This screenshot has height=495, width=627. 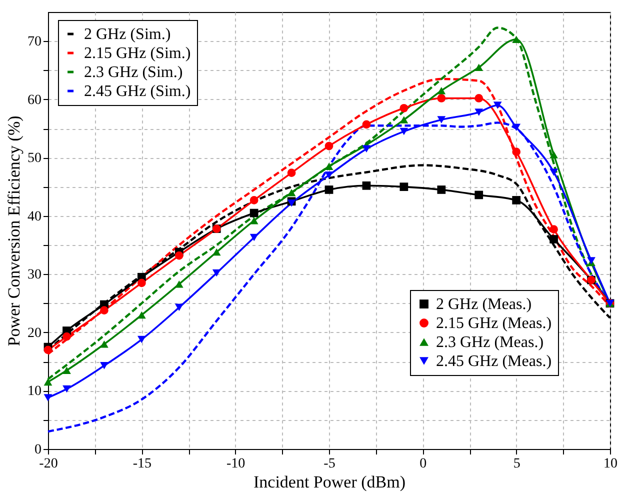 What do you see at coordinates (133, 72) in the screenshot?
I see `legend-label: 2.3 GHz (Sim.)` at bounding box center [133, 72].